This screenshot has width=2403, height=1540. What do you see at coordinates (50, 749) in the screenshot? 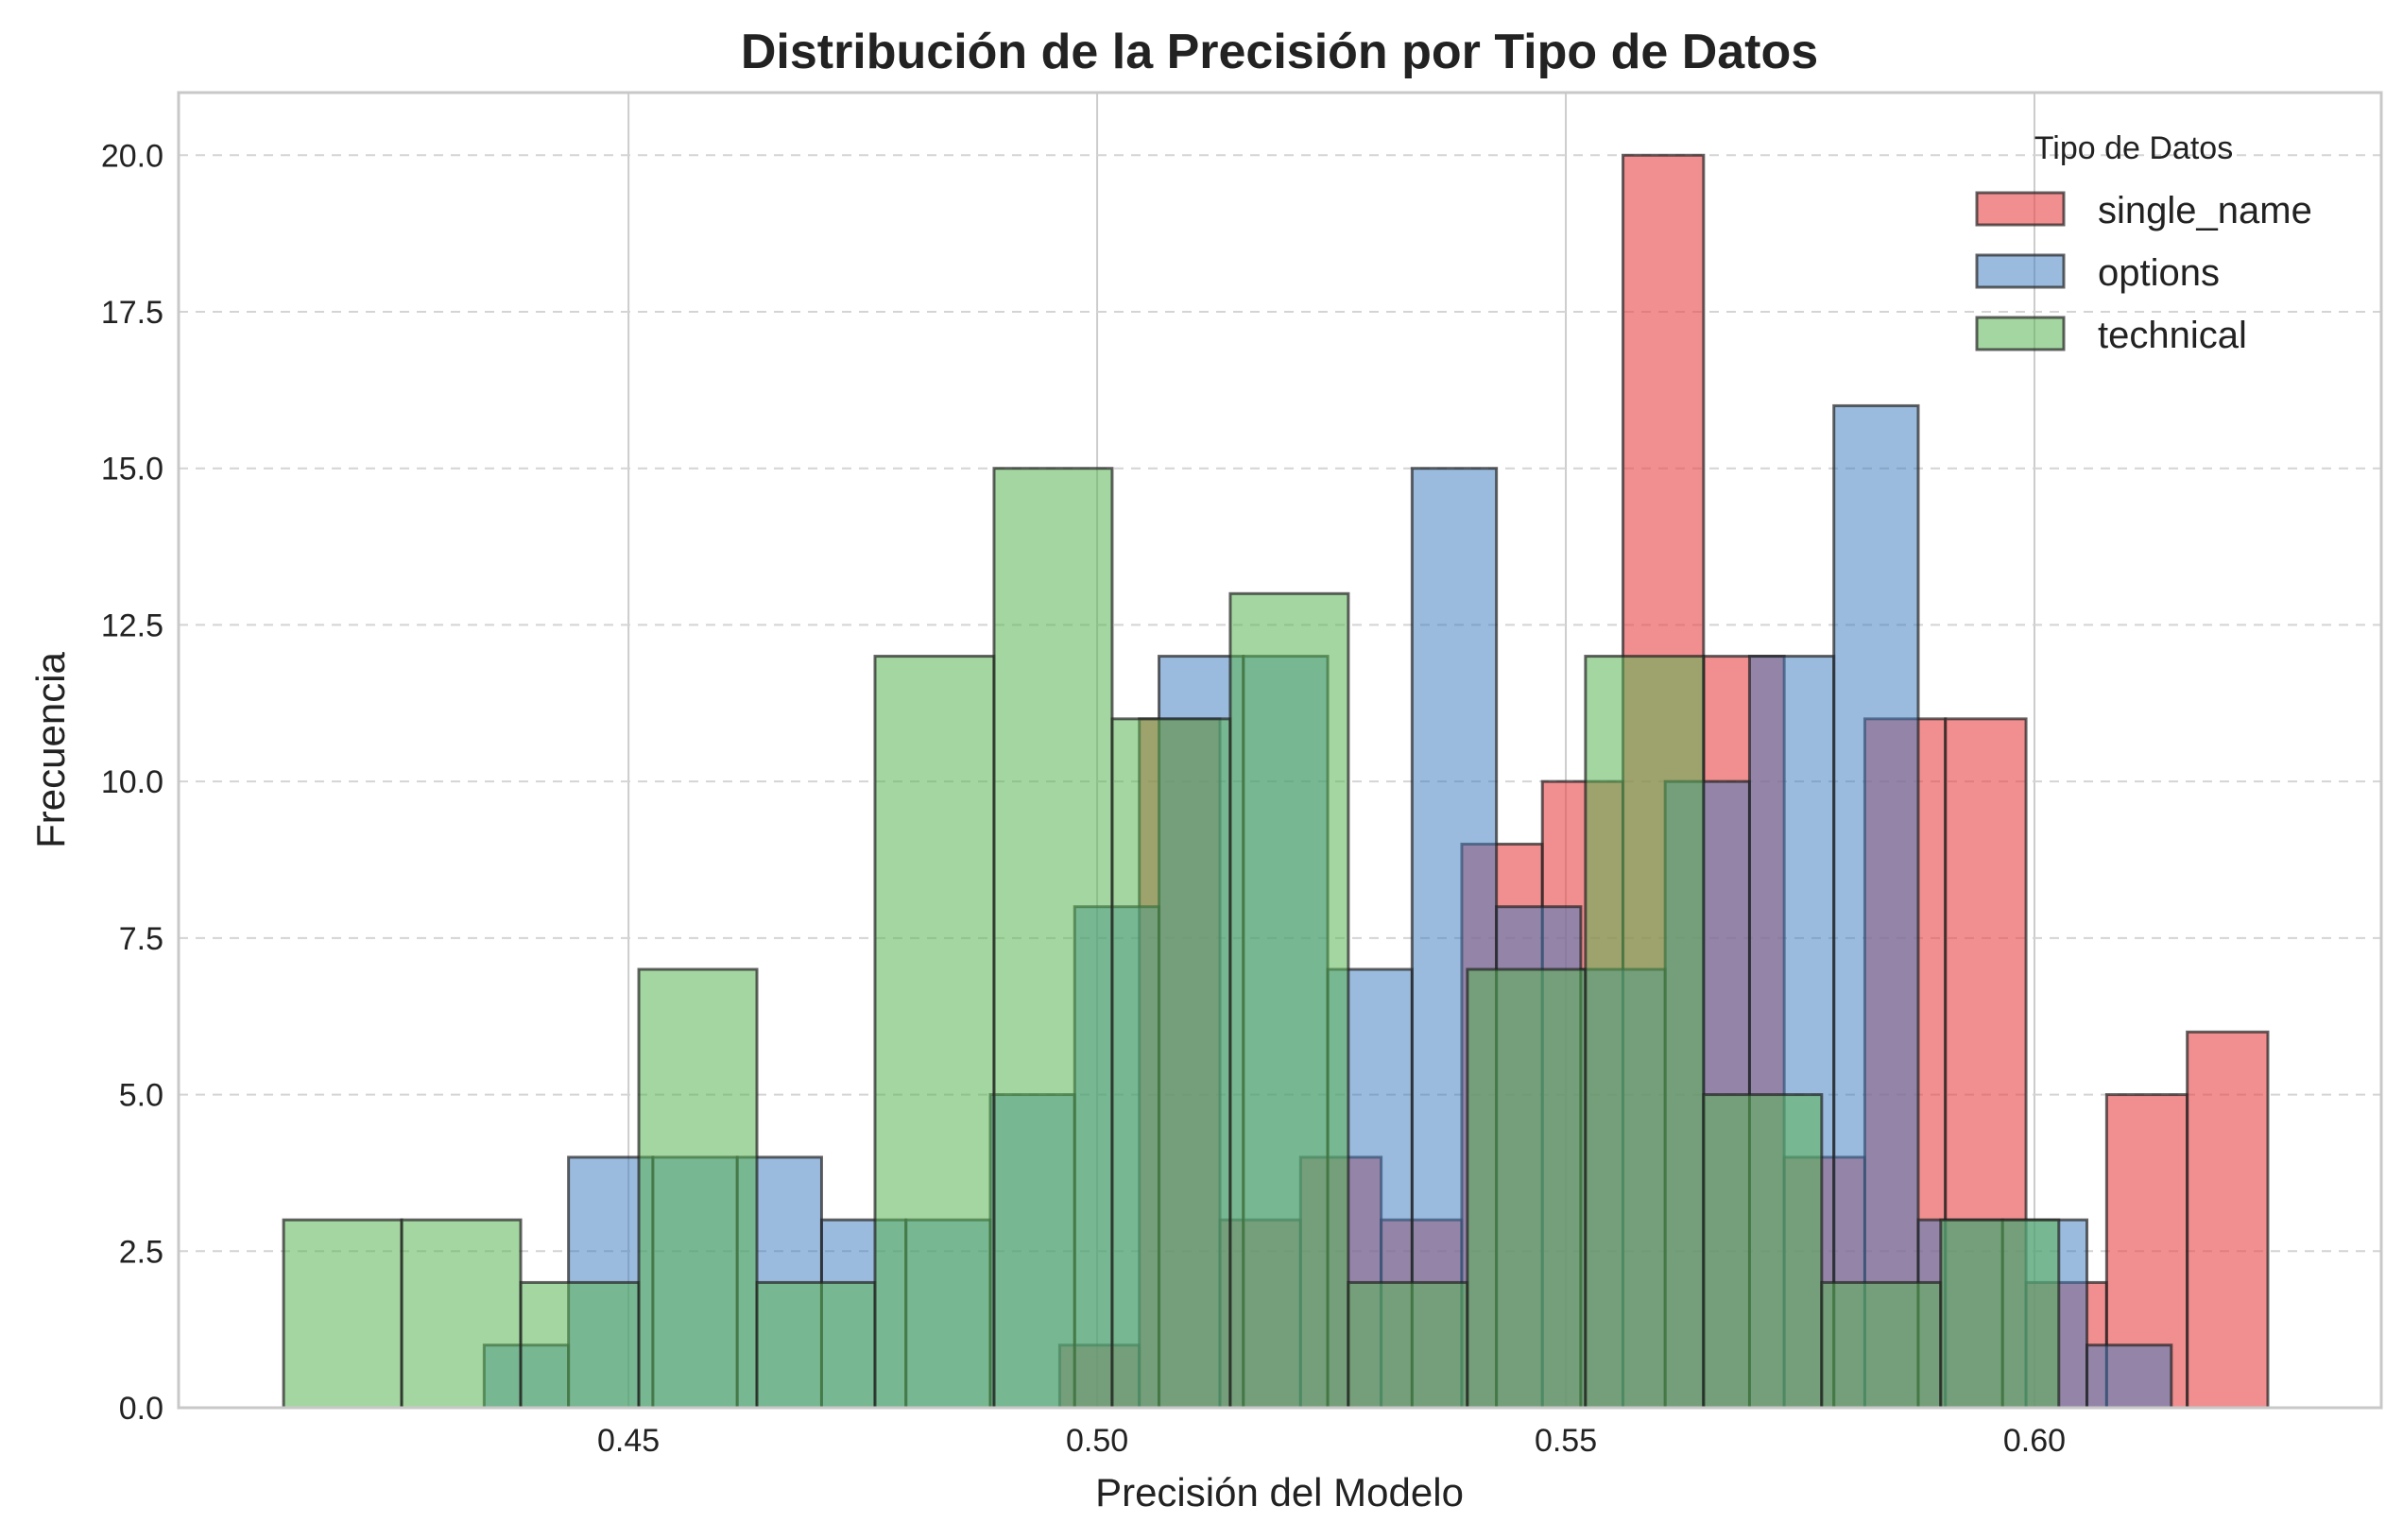
I see `y-axis-label: Frecuencia` at bounding box center [50, 749].